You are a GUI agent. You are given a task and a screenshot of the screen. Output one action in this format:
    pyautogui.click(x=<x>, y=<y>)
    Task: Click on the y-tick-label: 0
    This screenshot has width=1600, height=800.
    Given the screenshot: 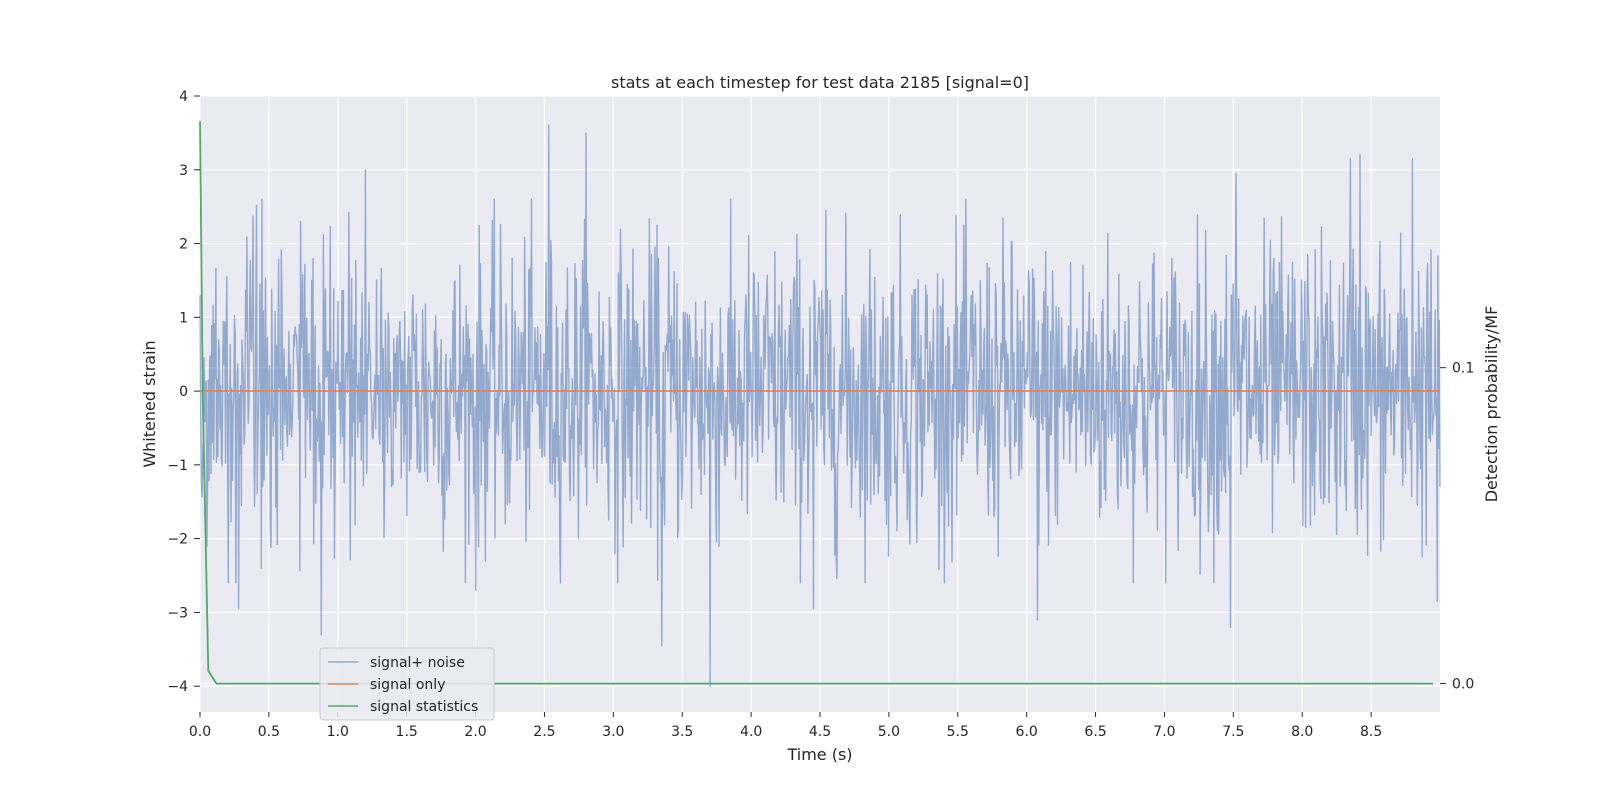 What is the action you would take?
    pyautogui.click(x=183, y=392)
    